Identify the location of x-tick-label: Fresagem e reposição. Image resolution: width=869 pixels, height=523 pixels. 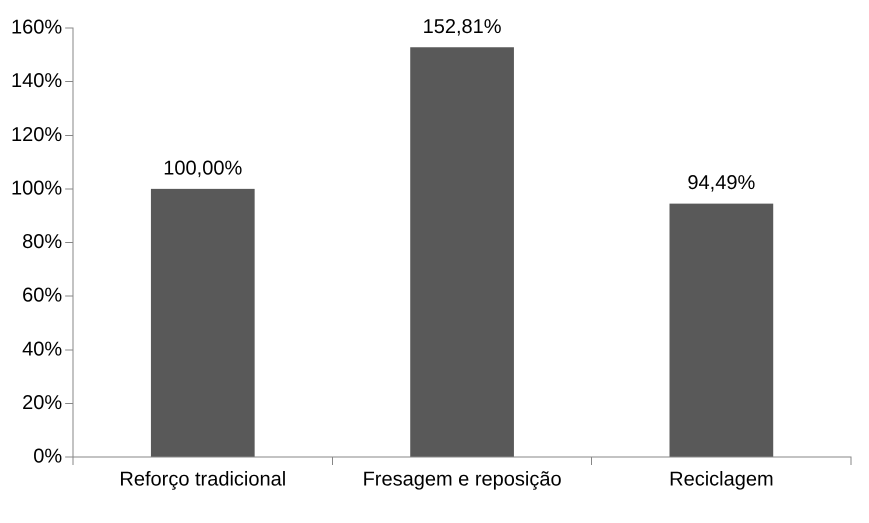
(462, 479).